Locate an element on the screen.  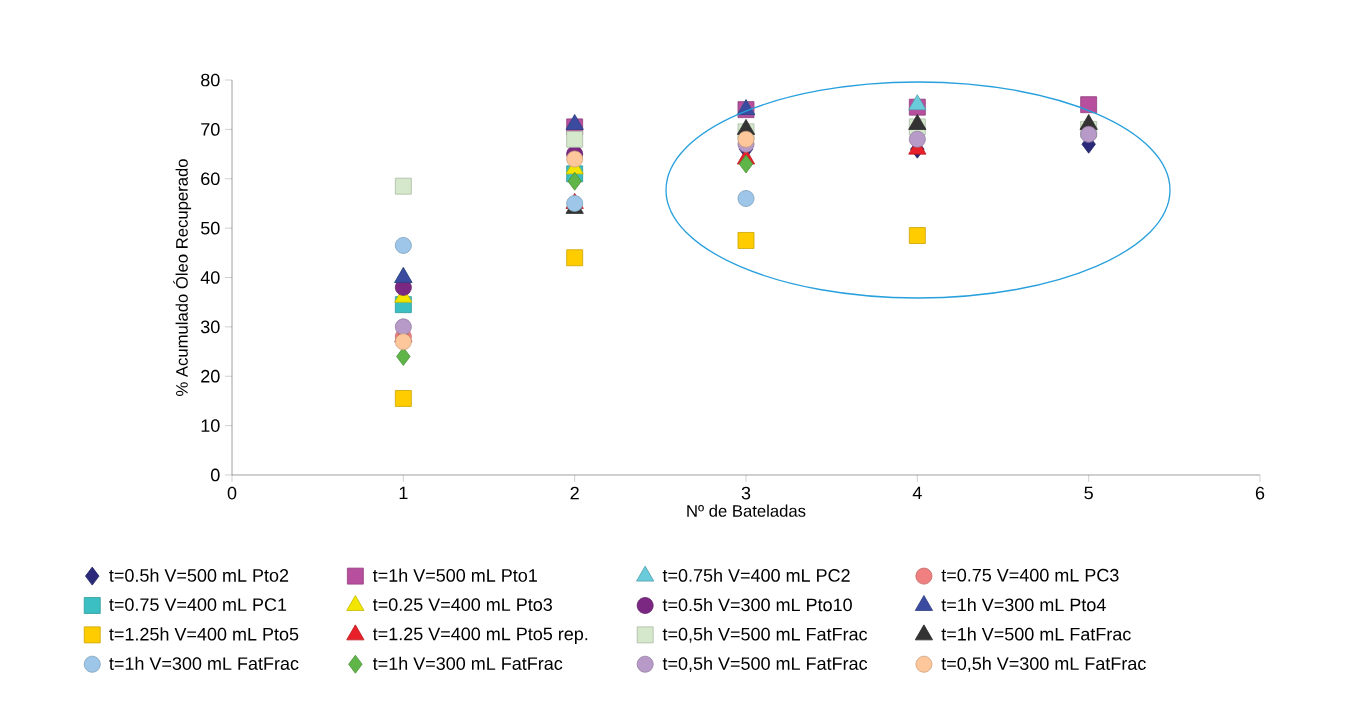
legend-label: t=0,5h V=300 mL FatFrac is located at coordinates (1043, 664).